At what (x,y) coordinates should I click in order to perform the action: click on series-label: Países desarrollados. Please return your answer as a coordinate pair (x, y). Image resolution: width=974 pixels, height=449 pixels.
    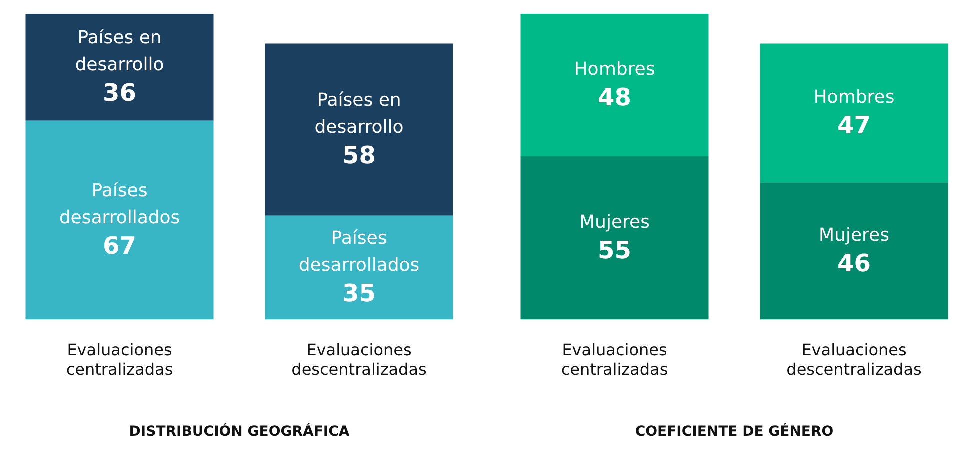
    Looking at the image, I should click on (359, 252).